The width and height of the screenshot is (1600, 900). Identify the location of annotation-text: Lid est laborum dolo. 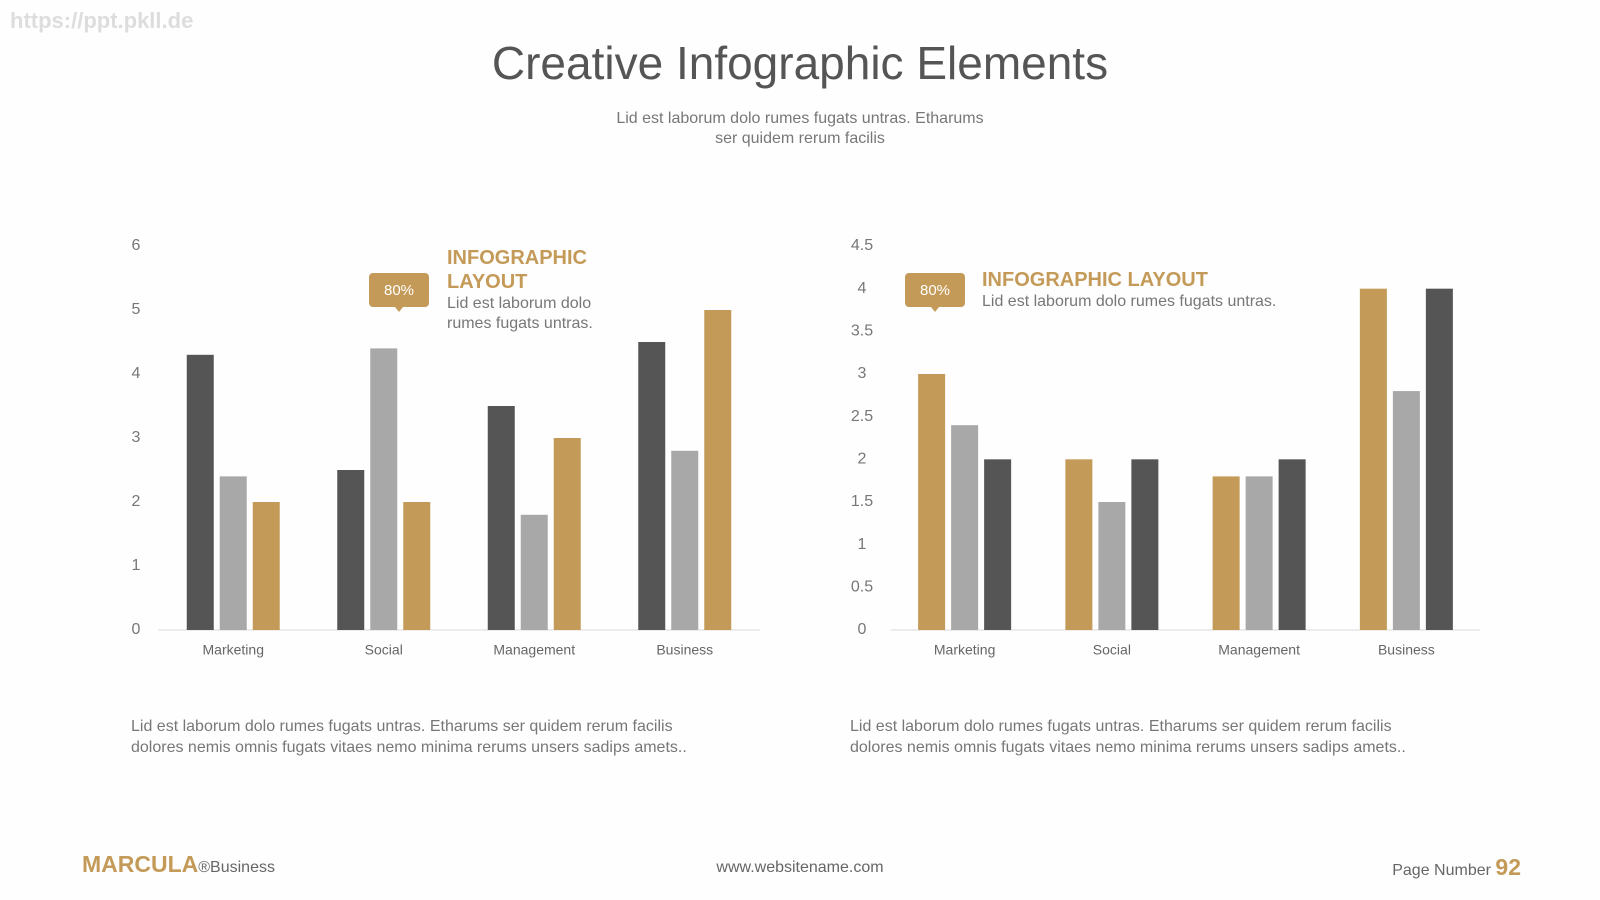
(519, 303).